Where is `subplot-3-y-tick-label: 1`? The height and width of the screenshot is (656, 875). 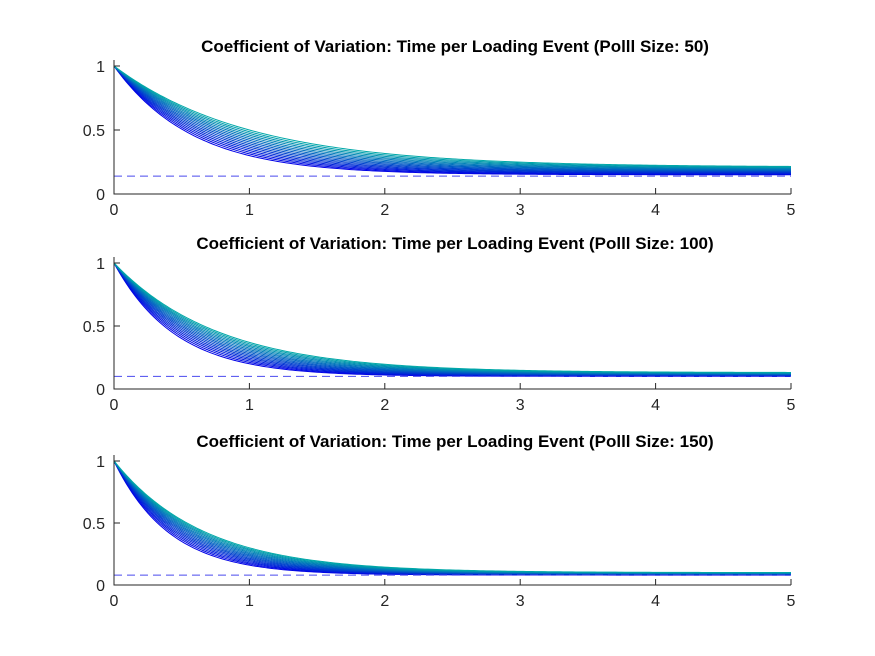 subplot-3-y-tick-label: 1 is located at coordinates (100, 462).